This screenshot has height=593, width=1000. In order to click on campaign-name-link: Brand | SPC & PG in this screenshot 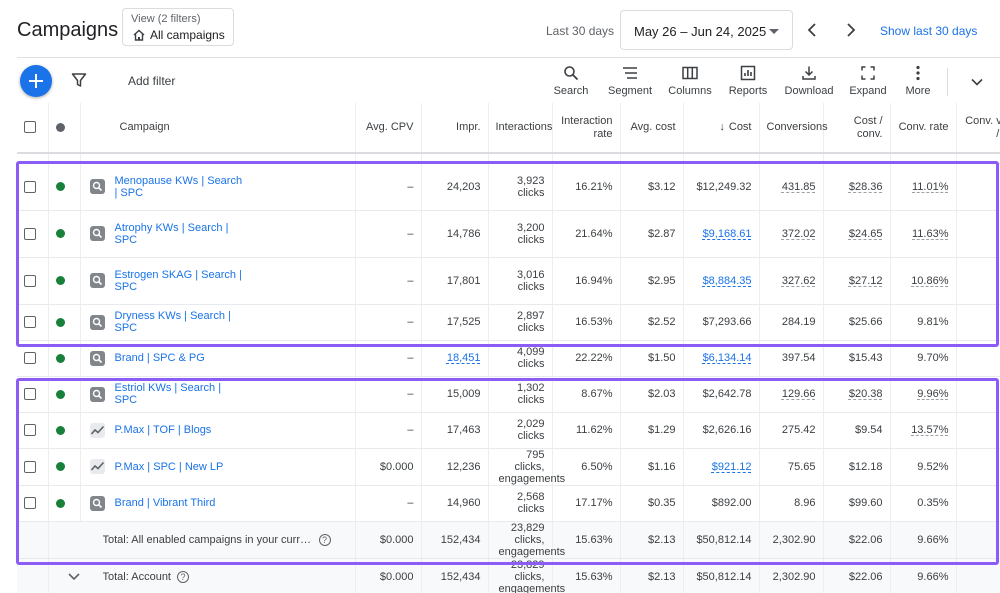, I will do `click(159, 358)`.